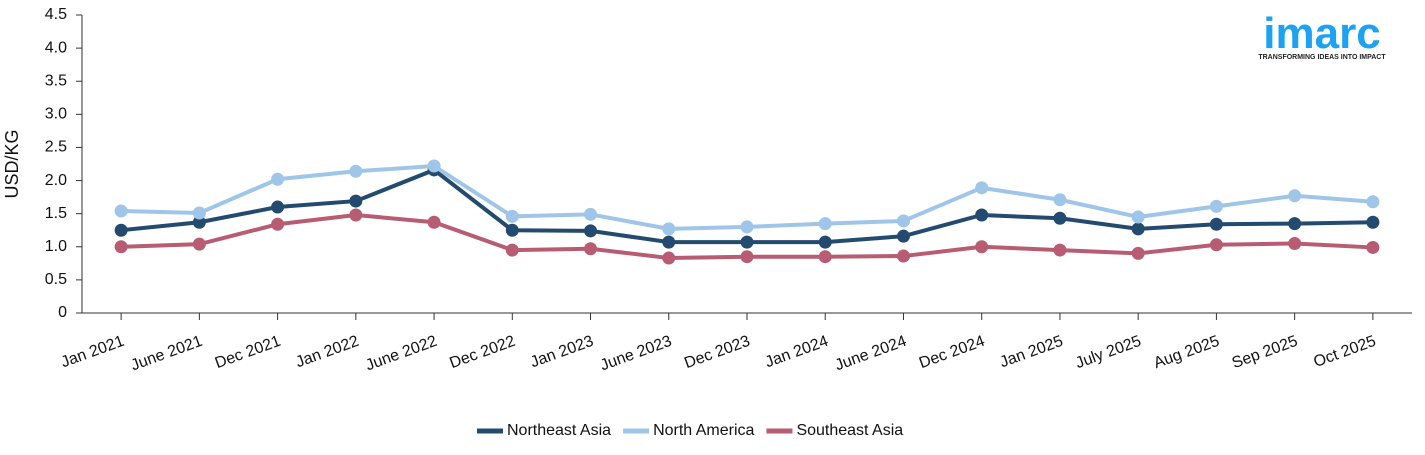  I want to click on y-tick-label: 2.5, so click(56, 147).